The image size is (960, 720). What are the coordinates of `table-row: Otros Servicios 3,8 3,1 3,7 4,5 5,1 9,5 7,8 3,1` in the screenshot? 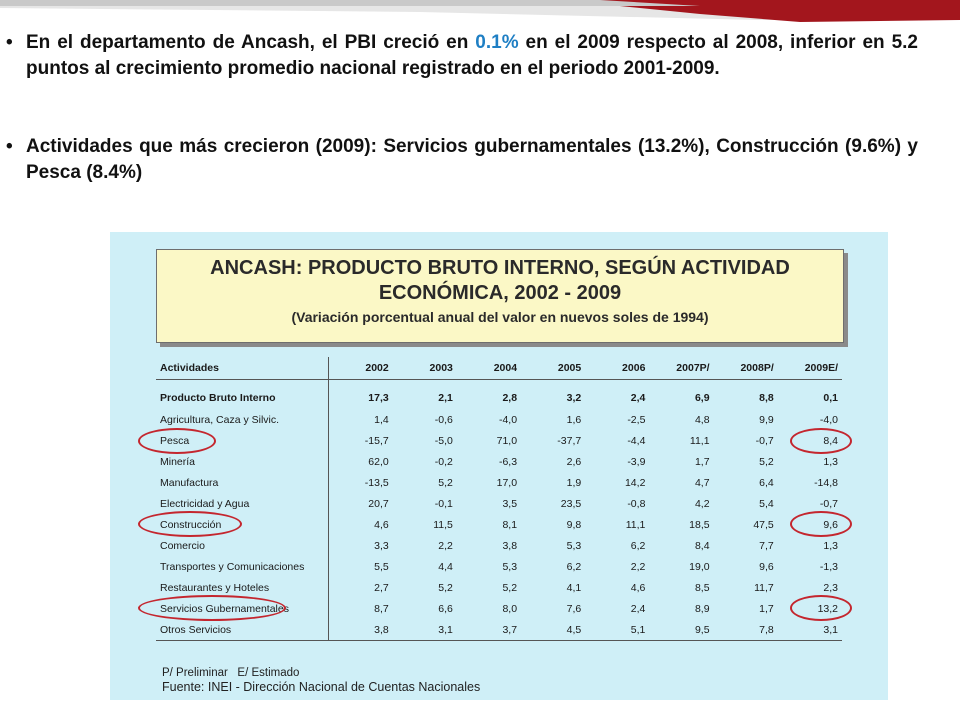 It's located at (499, 630).